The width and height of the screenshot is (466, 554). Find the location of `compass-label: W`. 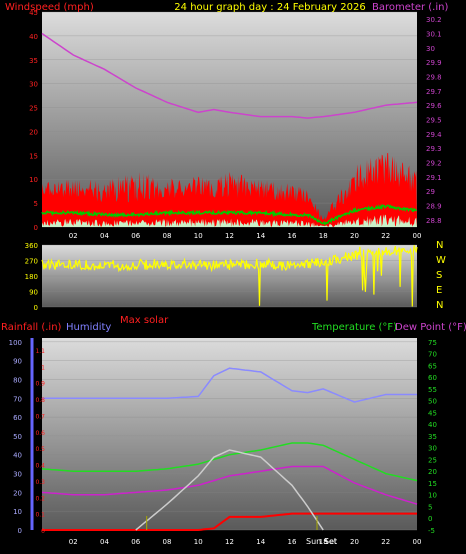

compass-label: W is located at coordinates (441, 260).